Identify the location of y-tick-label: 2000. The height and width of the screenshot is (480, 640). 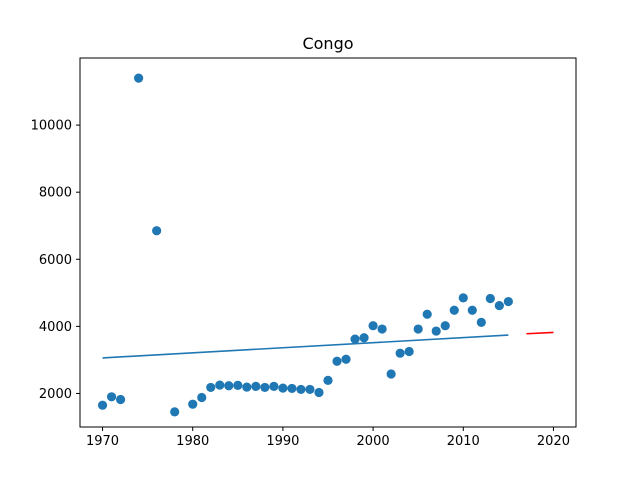
(55, 394).